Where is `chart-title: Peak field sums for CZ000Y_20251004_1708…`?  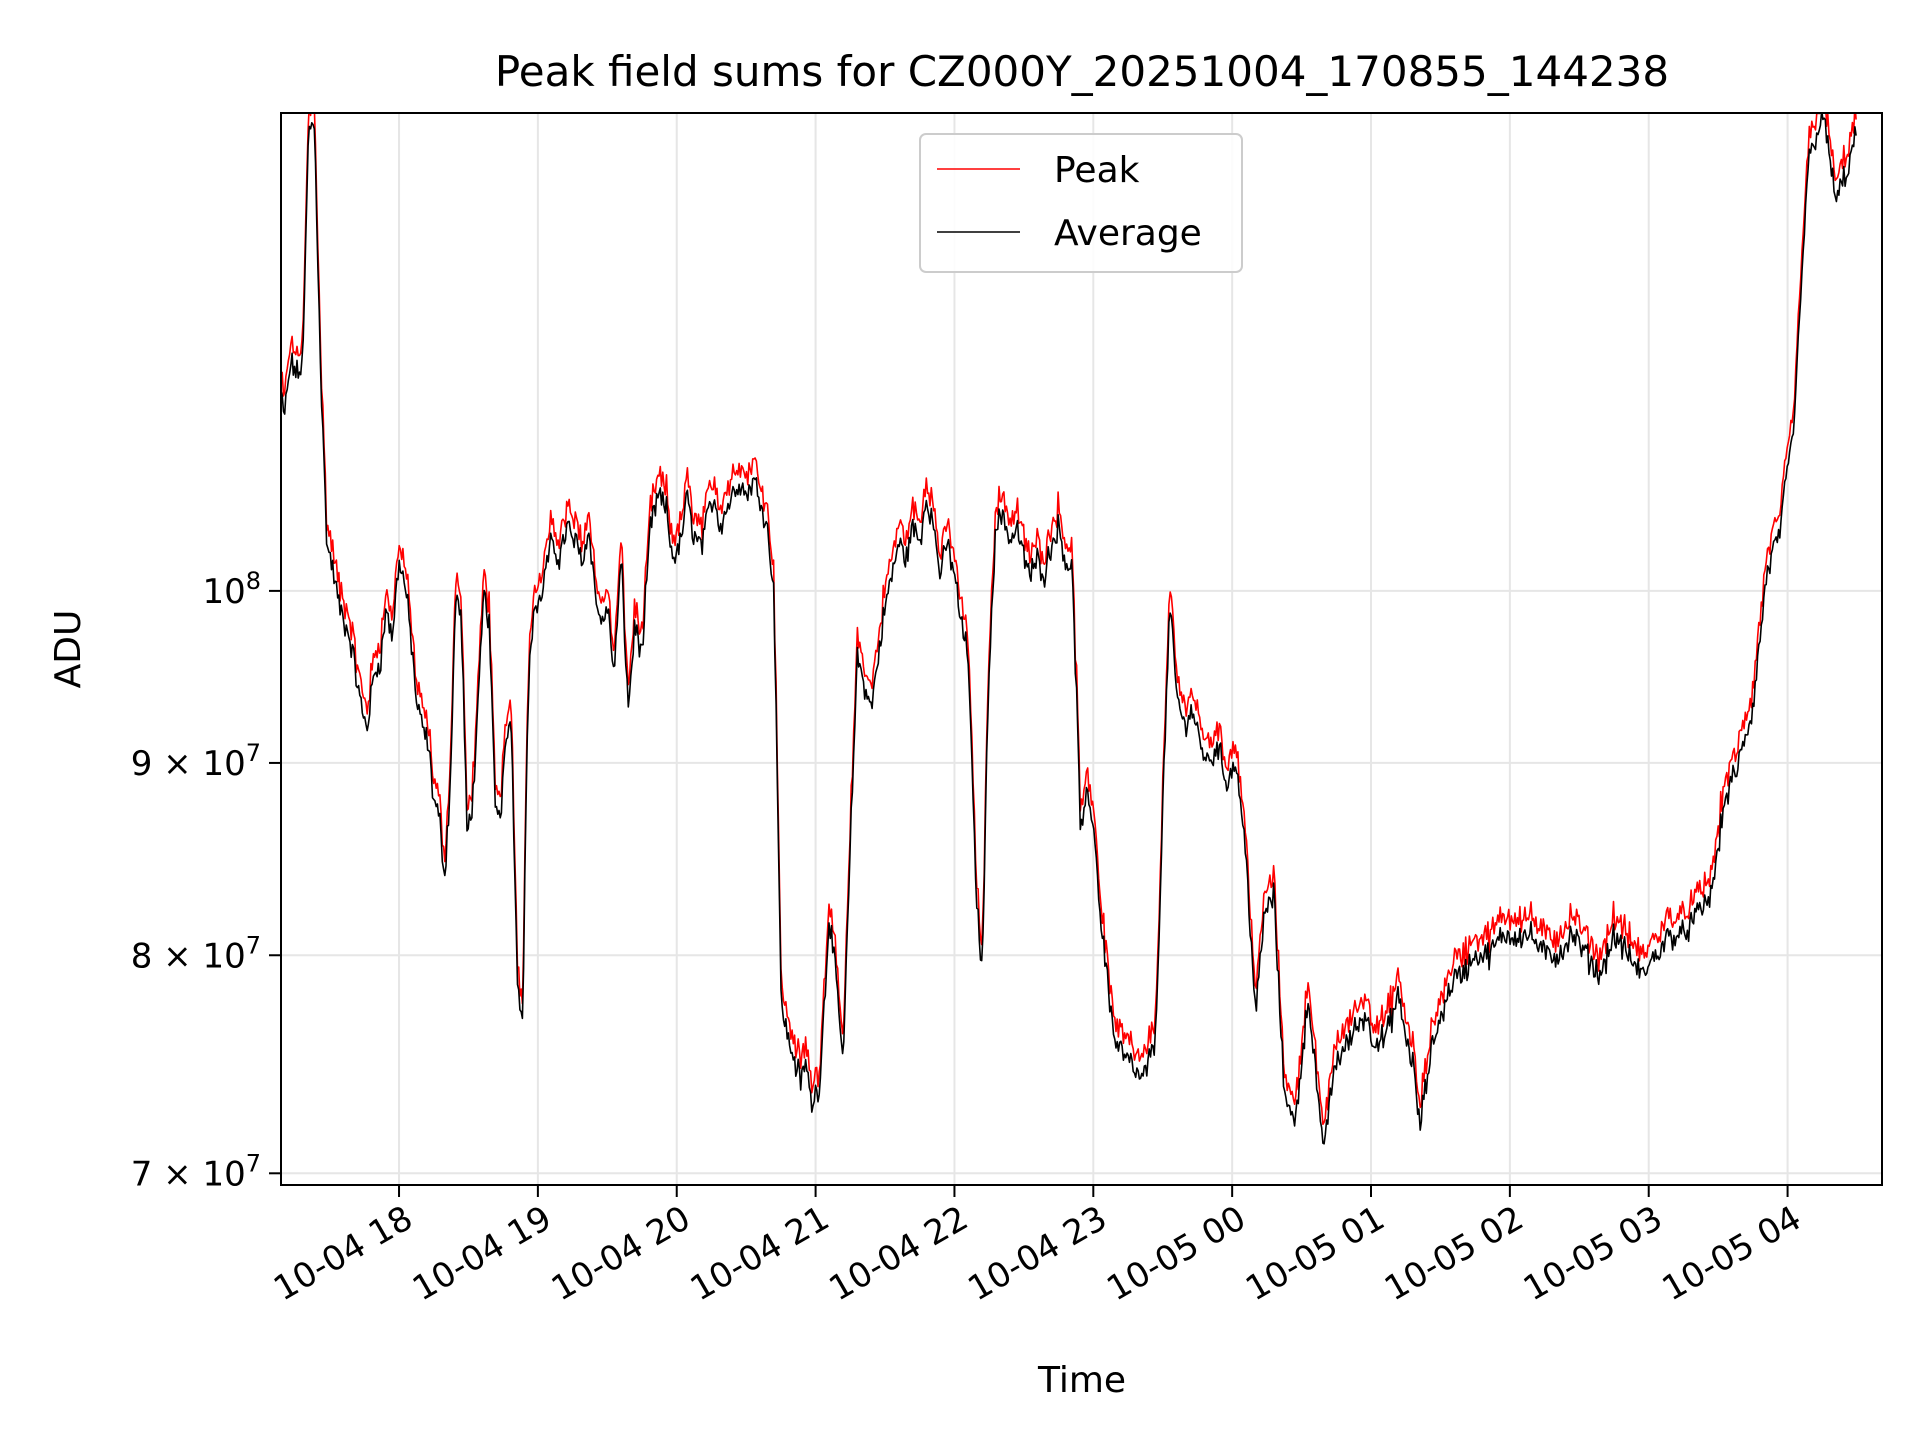 chart-title: Peak field sums for CZ000Y_20251004_1708… is located at coordinates (1082, 71).